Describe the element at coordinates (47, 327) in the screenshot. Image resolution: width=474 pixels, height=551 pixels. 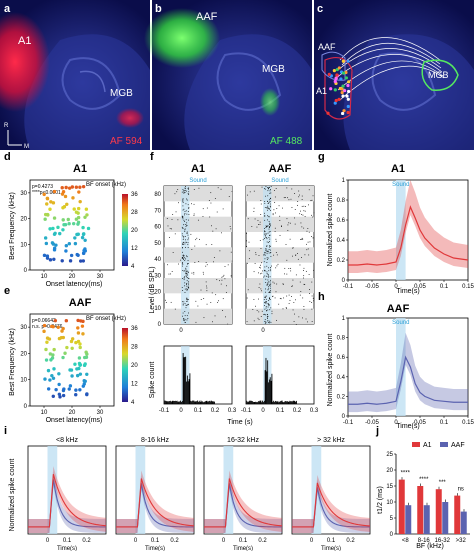
I see `svg-text: n.s. p=0.3476` at that location.